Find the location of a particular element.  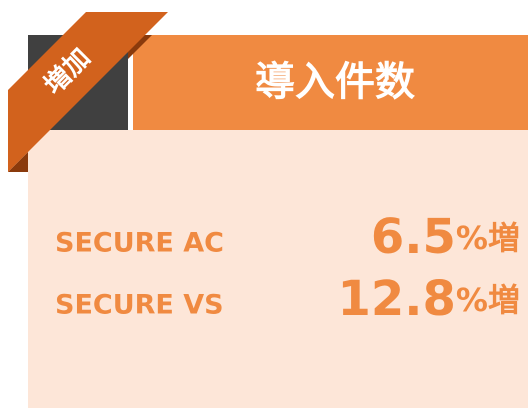

row-figure: 12.8%増 is located at coordinates (428, 299).